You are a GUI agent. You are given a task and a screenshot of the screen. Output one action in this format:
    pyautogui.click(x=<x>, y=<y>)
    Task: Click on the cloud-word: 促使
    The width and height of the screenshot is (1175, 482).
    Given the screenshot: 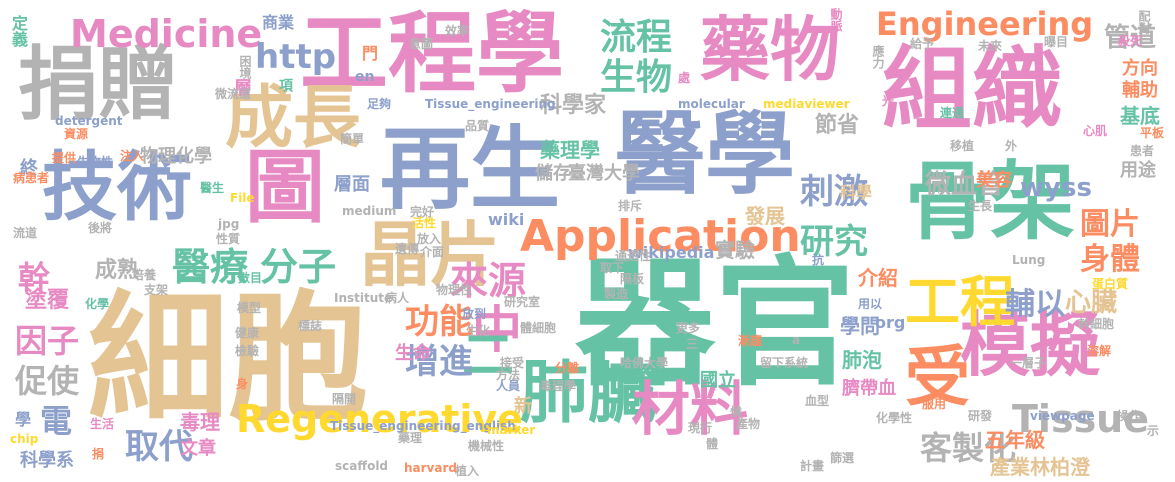 What is the action you would take?
    pyautogui.click(x=47, y=381)
    